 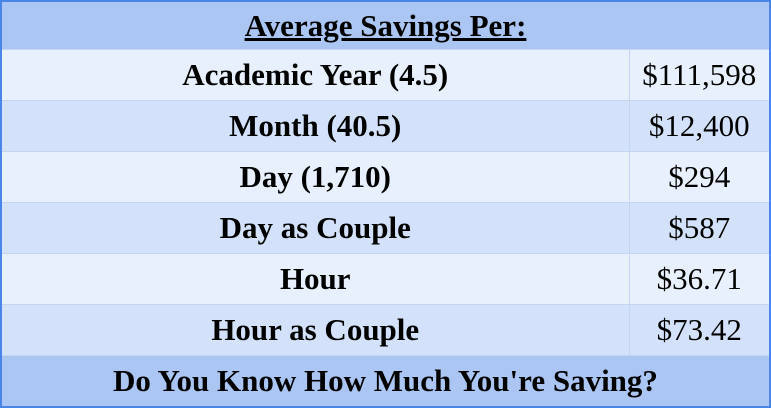 I want to click on header-row: Average Savings Per:, so click(x=385, y=25).